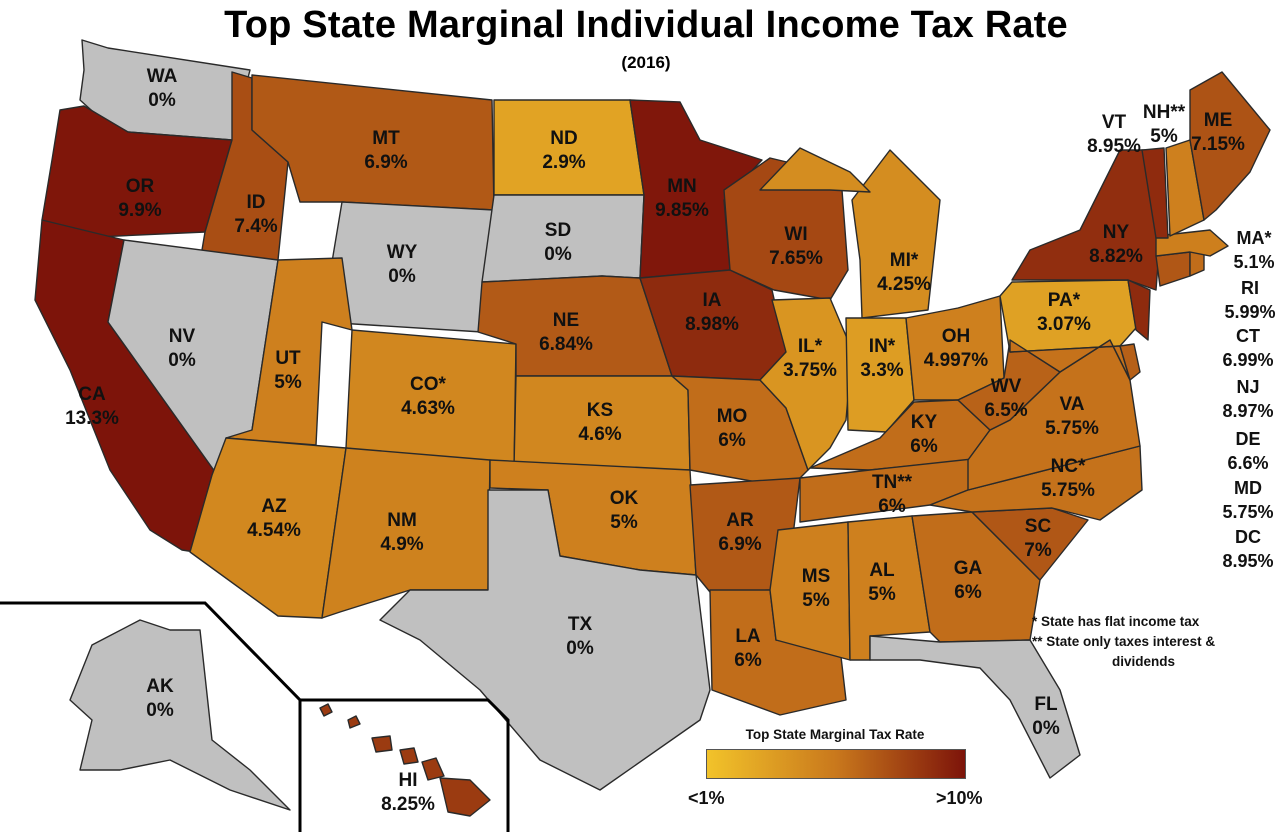 Image resolution: width=1280 pixels, height=832 pixels. I want to click on side-abbr-NJ: NJ, so click(1248, 387).